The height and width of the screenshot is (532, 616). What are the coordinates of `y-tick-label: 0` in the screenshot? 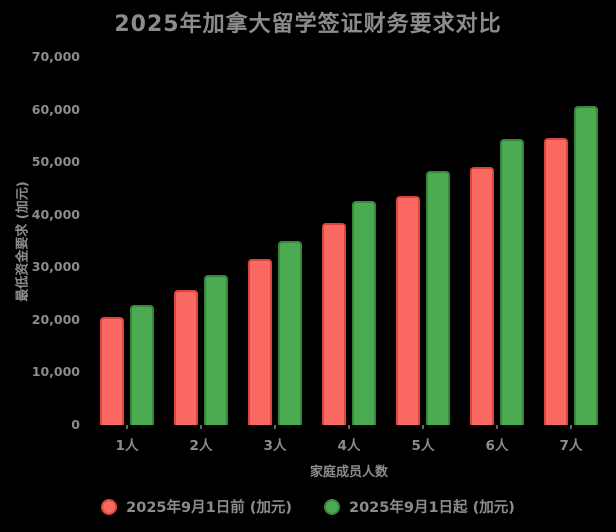 It's located at (75, 424).